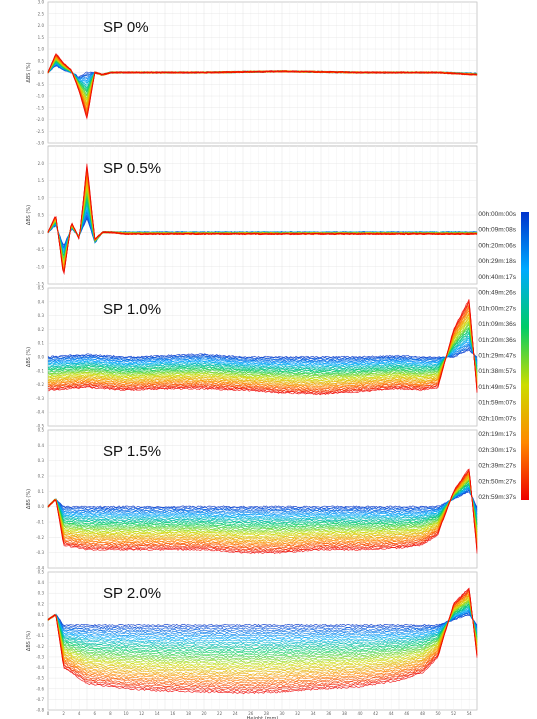 Image resolution: width=537 pixels, height=719 pixels. I want to click on x-tick-label: 38, so click(345, 713).